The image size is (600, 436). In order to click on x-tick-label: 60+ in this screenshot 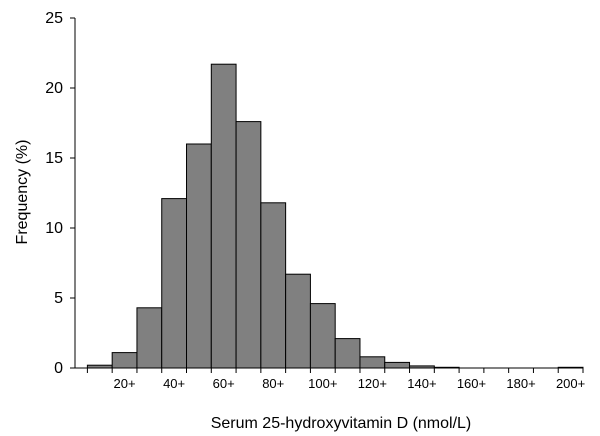, I will do `click(224, 383)`.